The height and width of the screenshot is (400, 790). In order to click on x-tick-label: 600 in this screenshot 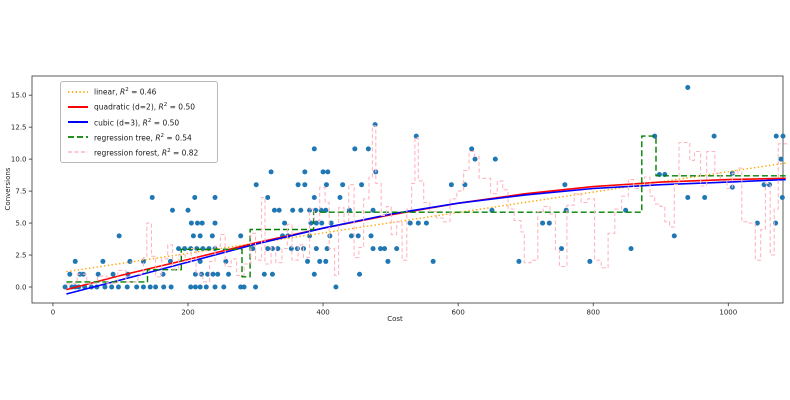, I will do `click(457, 313)`.